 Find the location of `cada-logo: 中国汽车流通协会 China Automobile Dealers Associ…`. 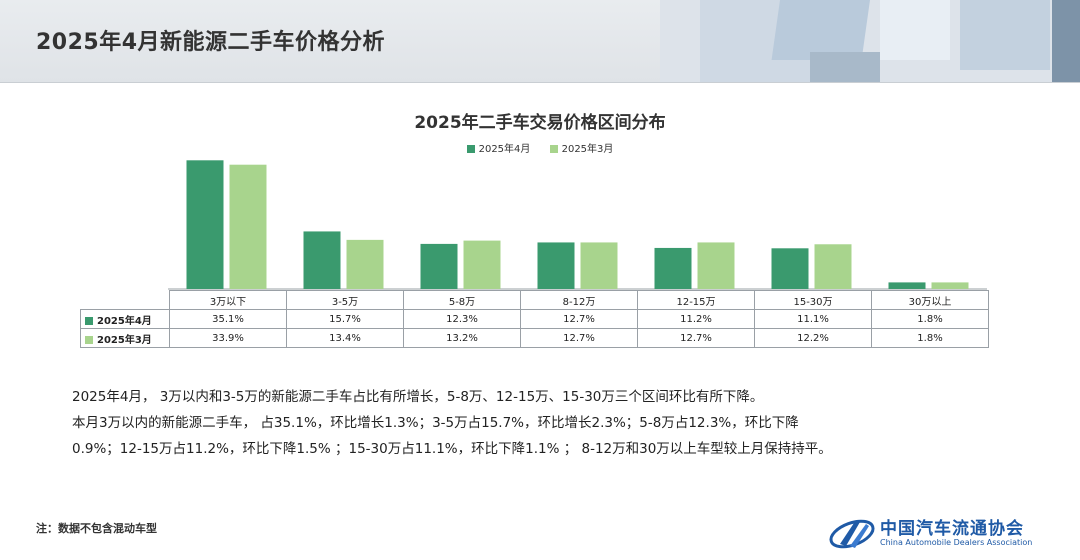

cada-logo: 中国汽车流通协会 China Automobile Dealers Associ… is located at coordinates (951, 534).